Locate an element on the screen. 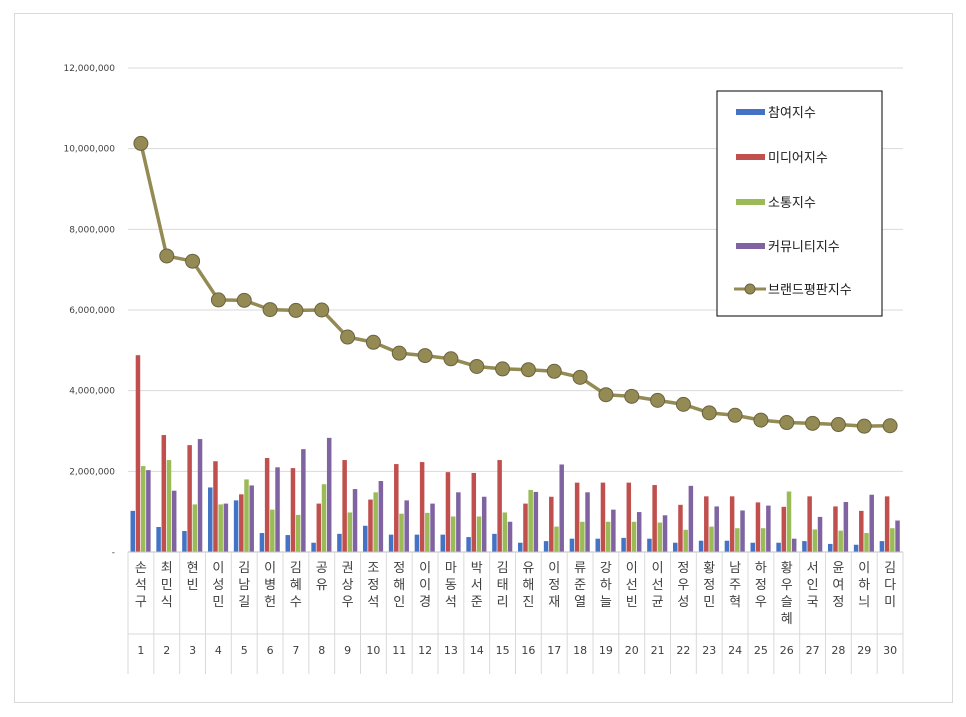  bar-소통지수-이선빈 is located at coordinates (634, 536).